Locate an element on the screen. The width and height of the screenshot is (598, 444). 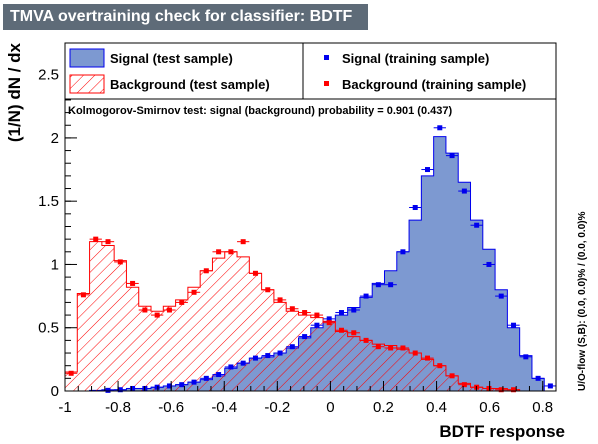
x-tick-label: 0.8 is located at coordinates (542, 407).